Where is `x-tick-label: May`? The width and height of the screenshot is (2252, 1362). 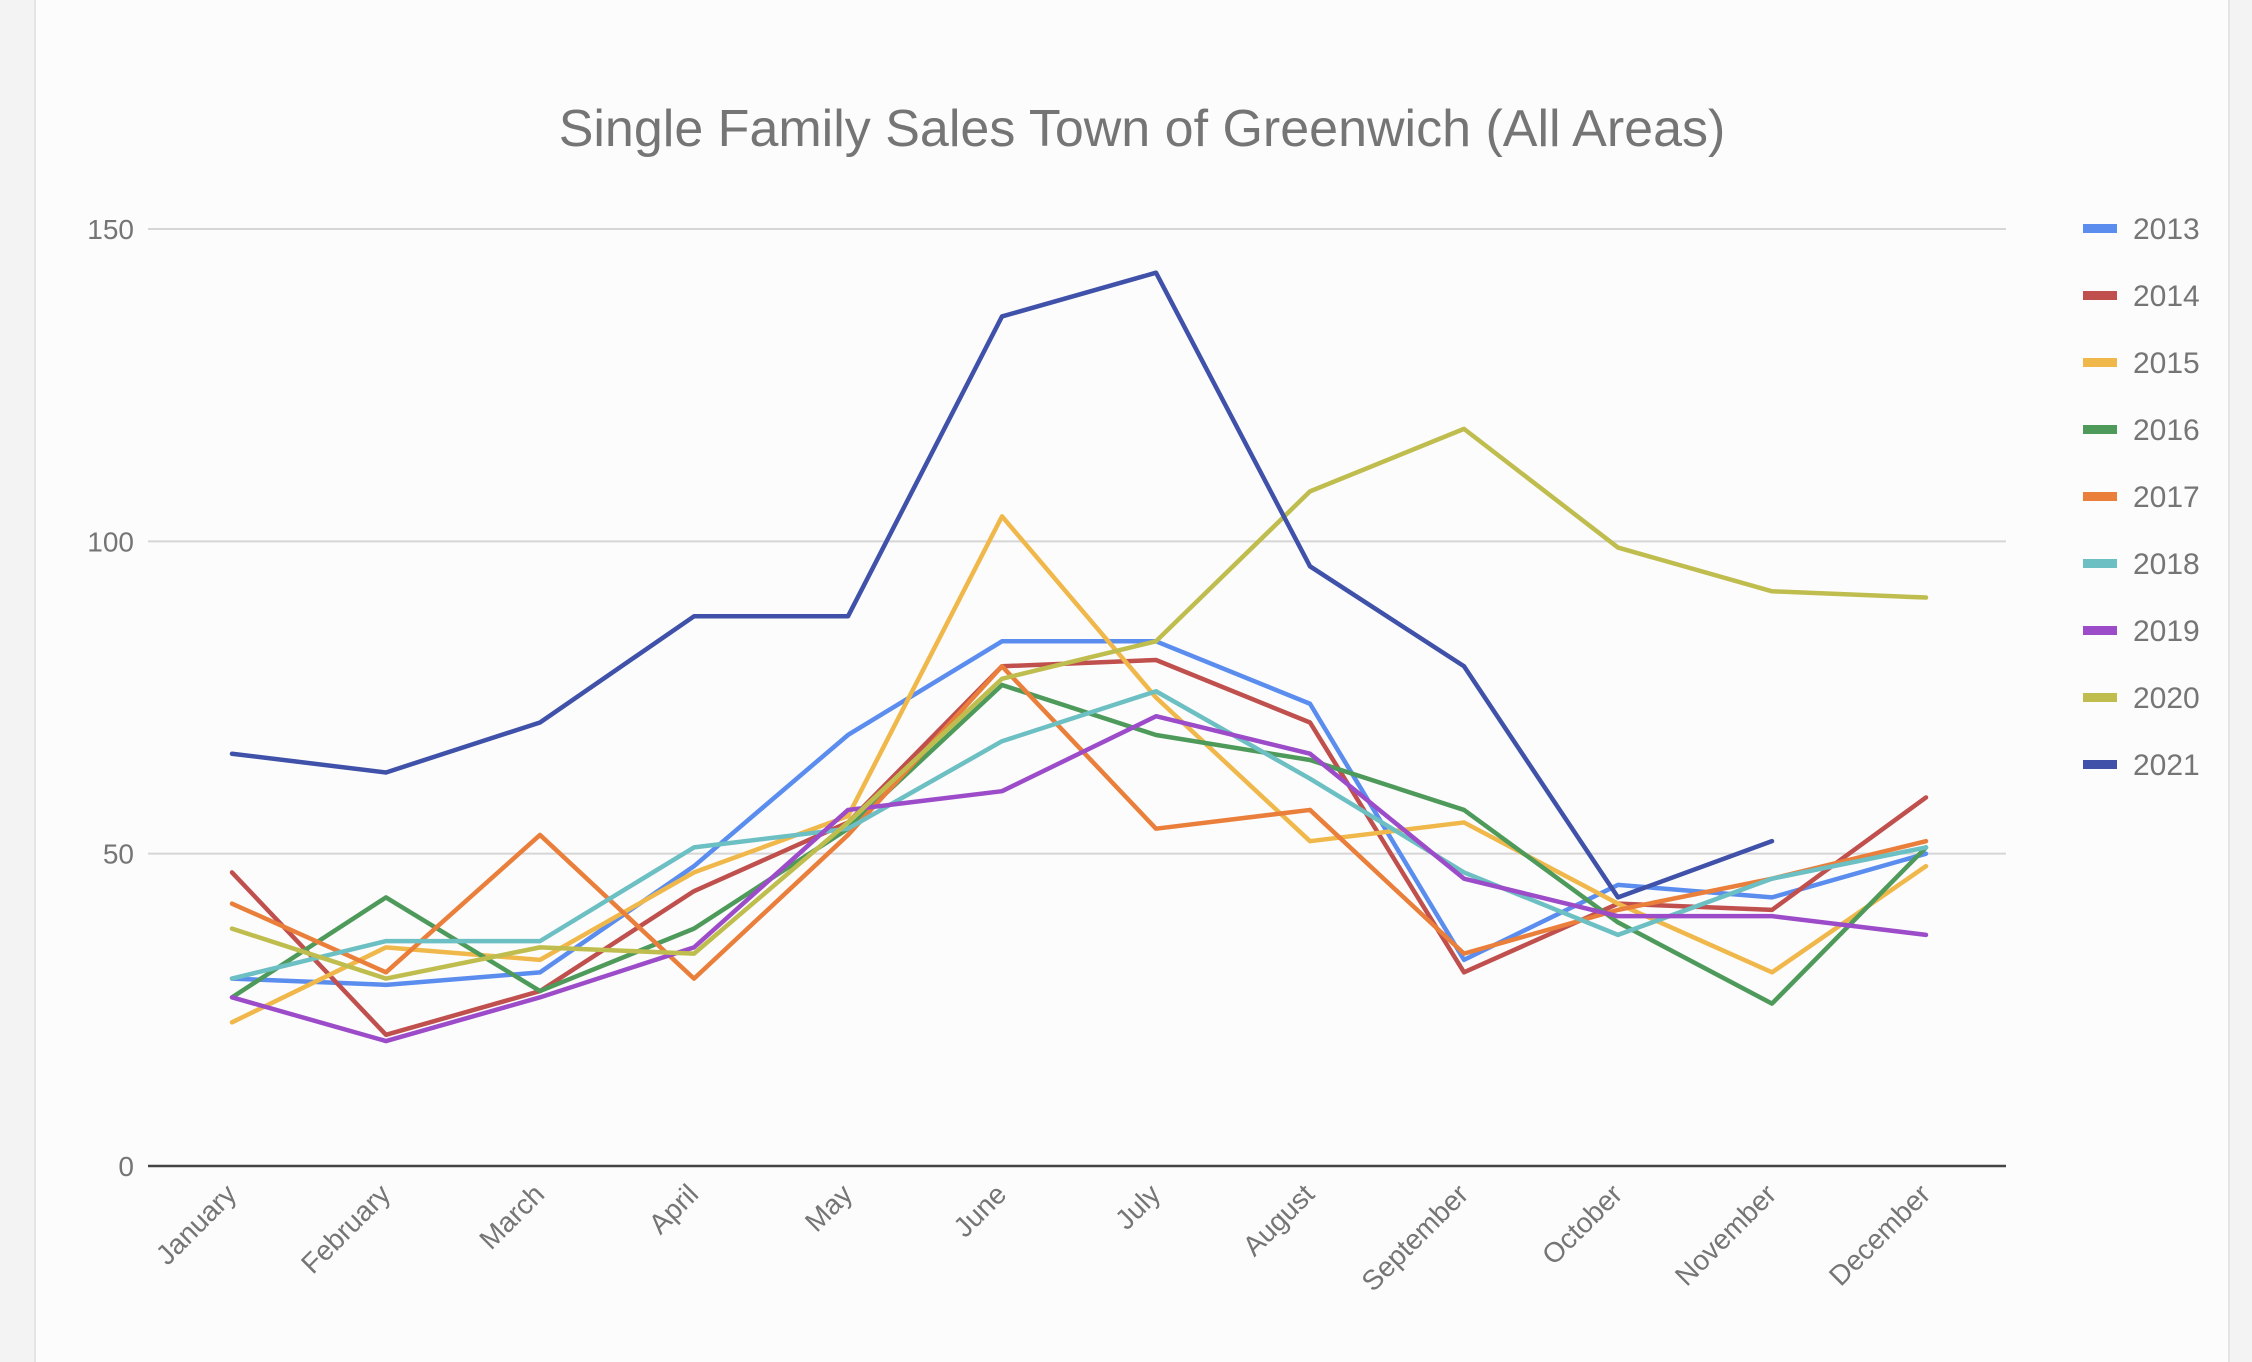 x-tick-label: May is located at coordinates (828, 1207).